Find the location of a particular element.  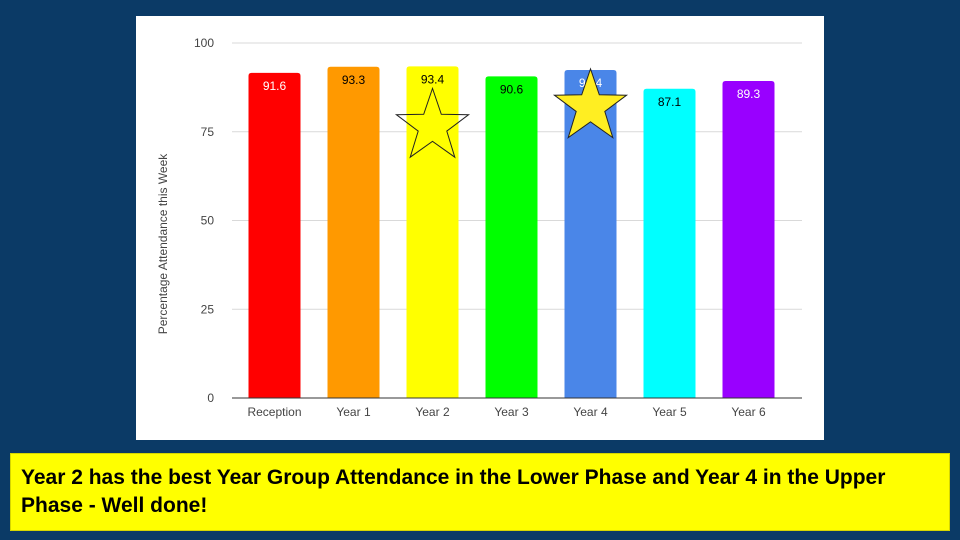

data-label: 87.1 is located at coordinates (670, 102).